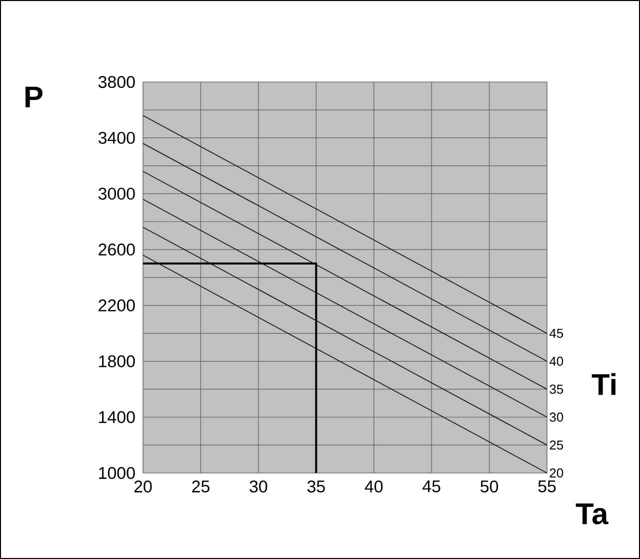 This screenshot has height=559, width=640. Describe the element at coordinates (116, 82) in the screenshot. I see `y-tick-label: 3800` at that location.